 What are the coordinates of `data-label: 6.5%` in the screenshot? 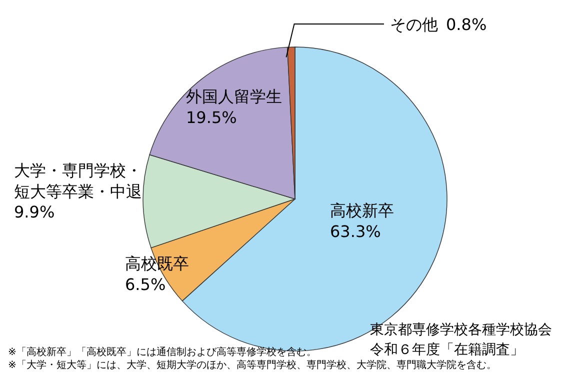 It's located at (145, 284).